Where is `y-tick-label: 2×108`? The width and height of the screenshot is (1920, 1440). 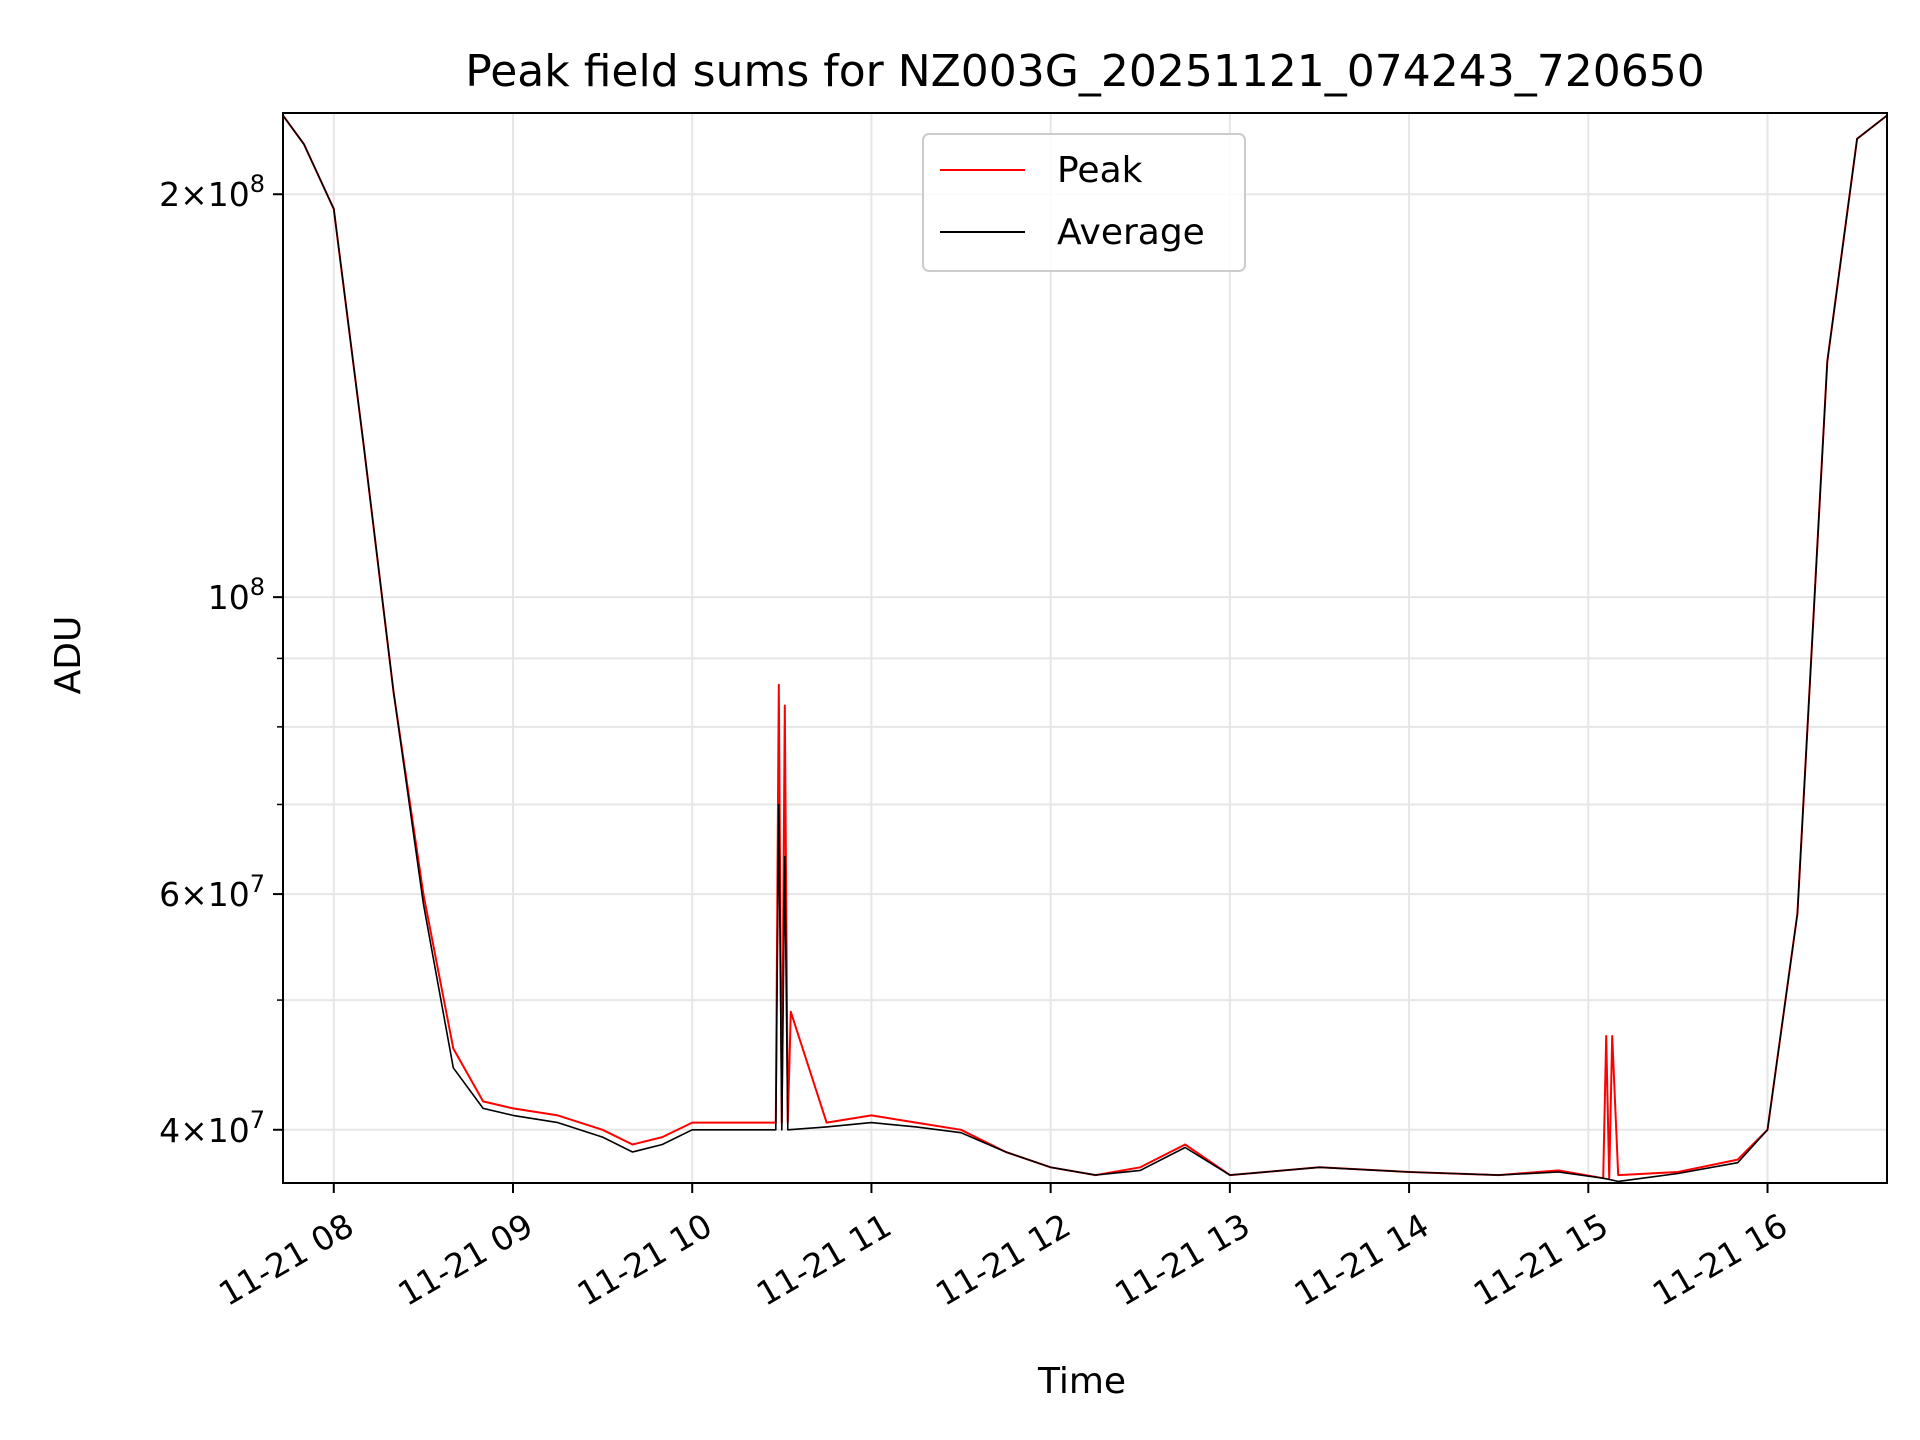 y-tick-label: 2×108 is located at coordinates (212, 192).